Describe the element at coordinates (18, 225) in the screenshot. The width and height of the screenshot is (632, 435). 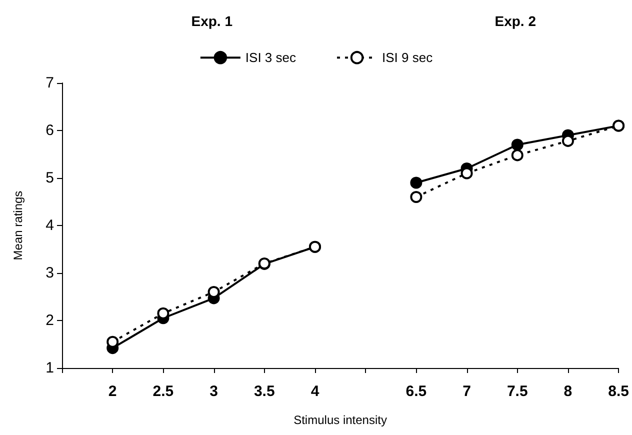
I see `y-axis-title: Mean ratings` at that location.